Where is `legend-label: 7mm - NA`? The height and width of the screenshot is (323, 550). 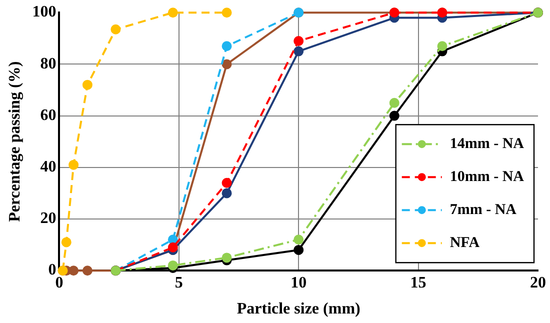
legend-label: 7mm - NA is located at coordinates (483, 210).